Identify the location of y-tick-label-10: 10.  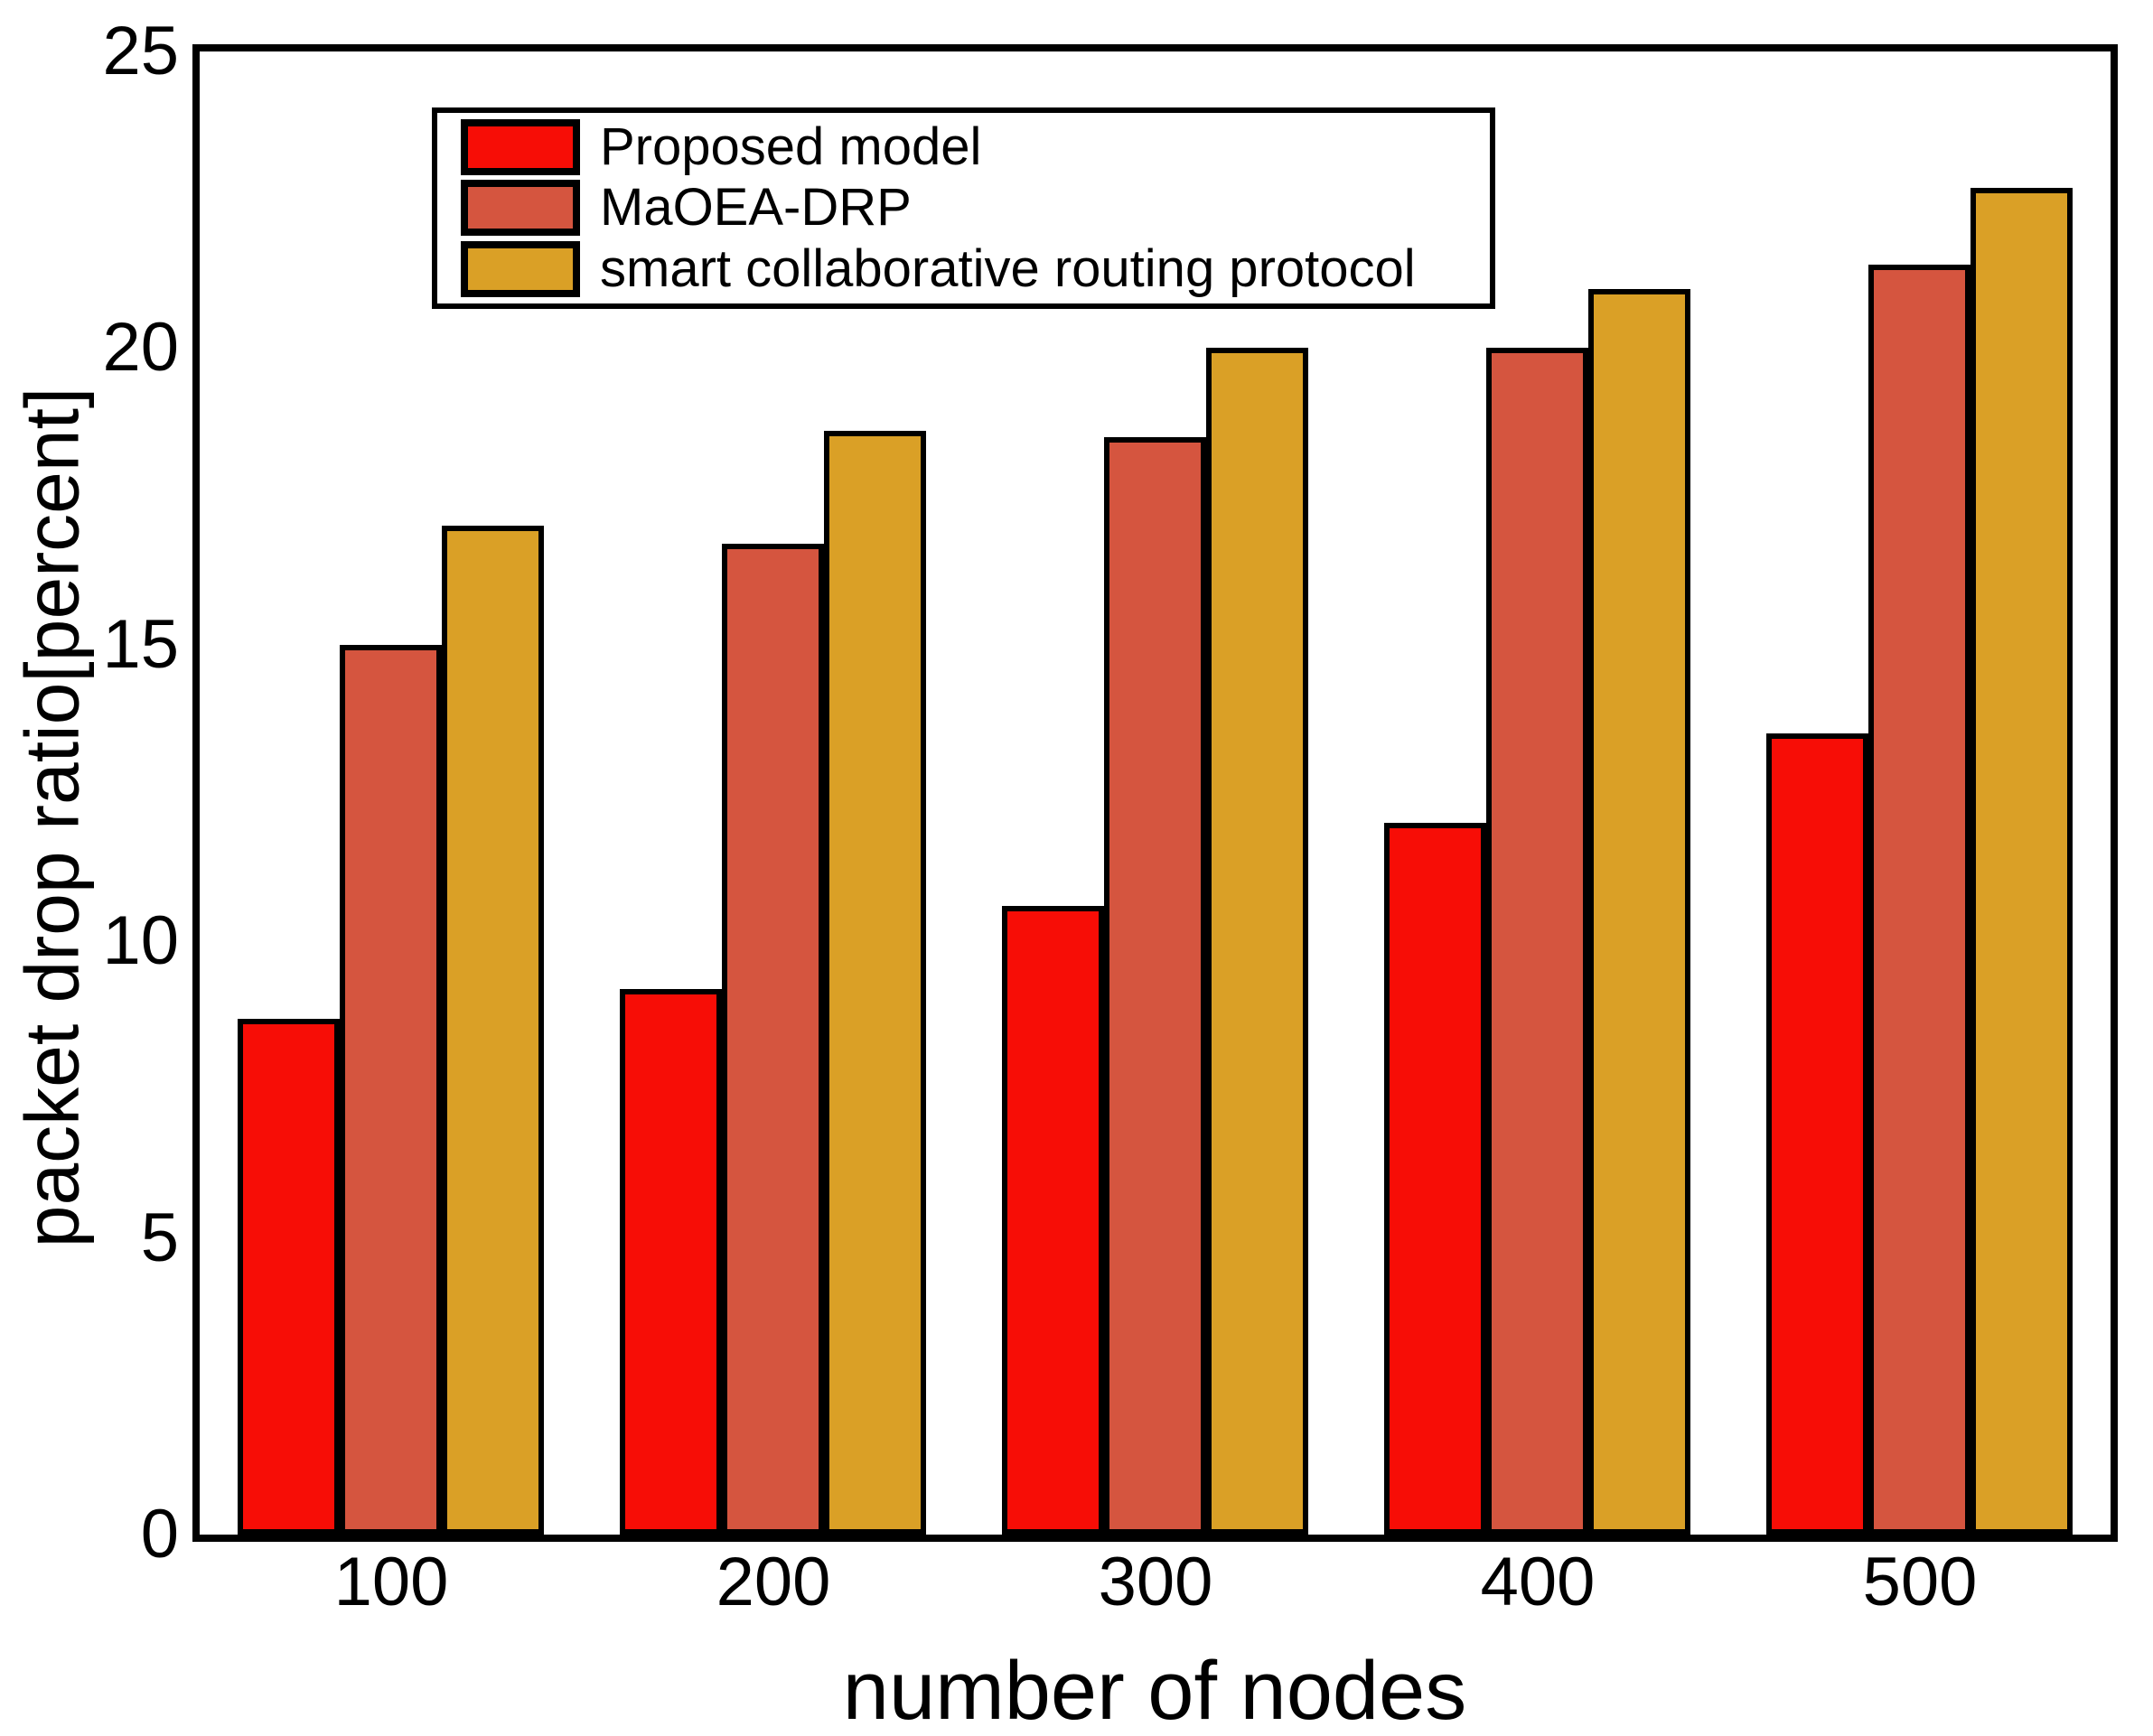
(140, 940).